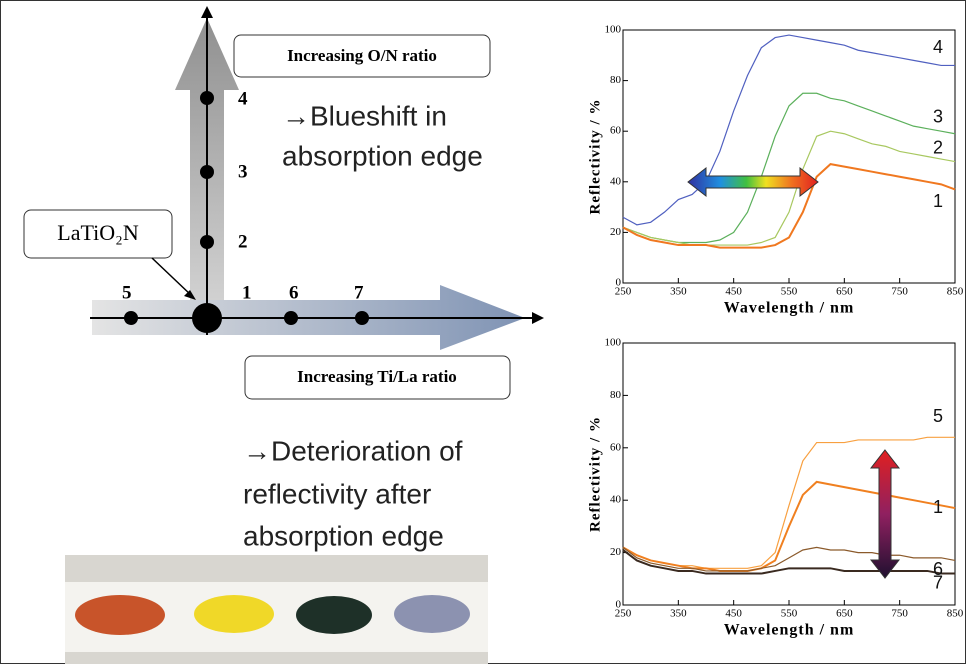  Describe the element at coordinates (938, 47) in the screenshot. I see `series-label: 4` at that location.